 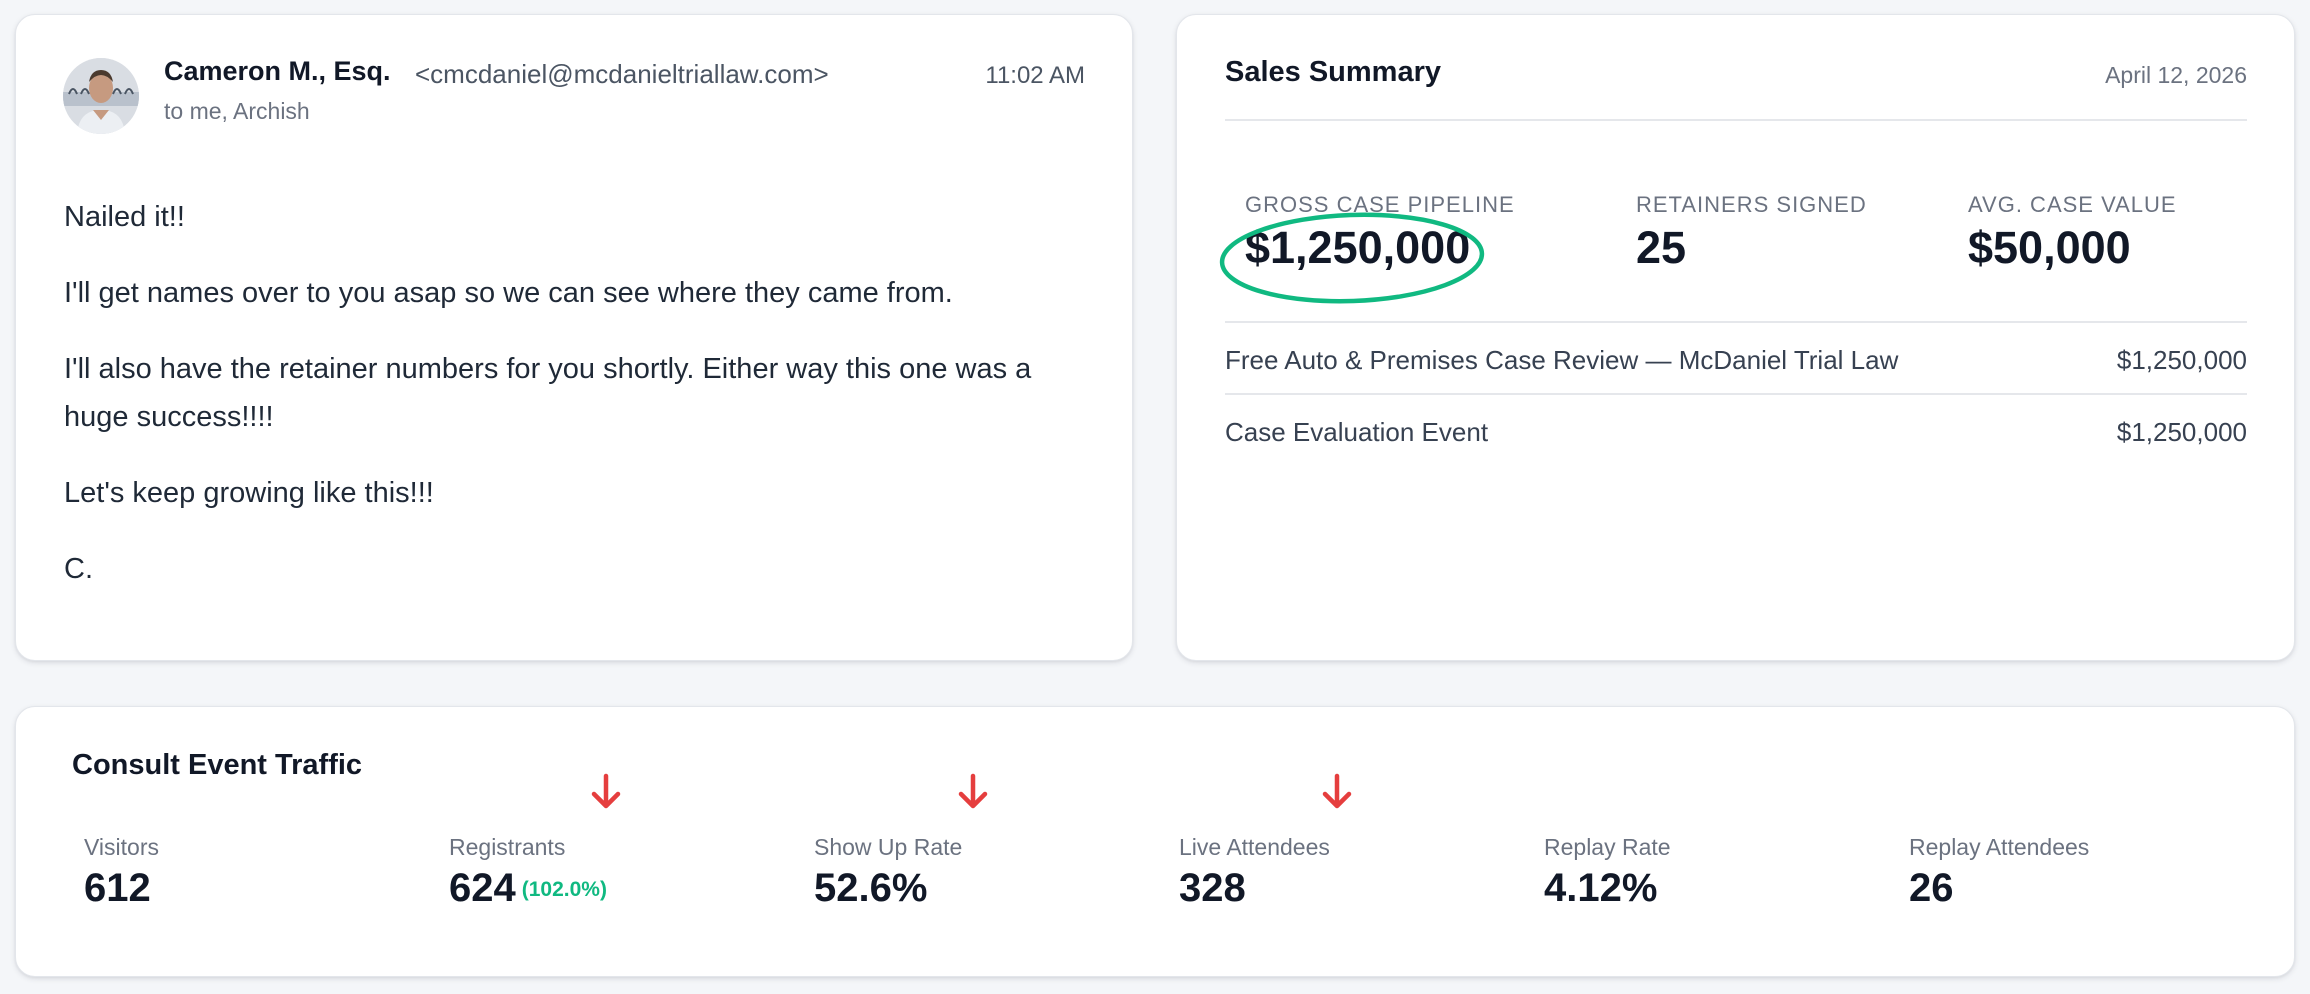 What do you see at coordinates (277, 71) in the screenshot?
I see `sender-name: Cameron M., Esq.` at bounding box center [277, 71].